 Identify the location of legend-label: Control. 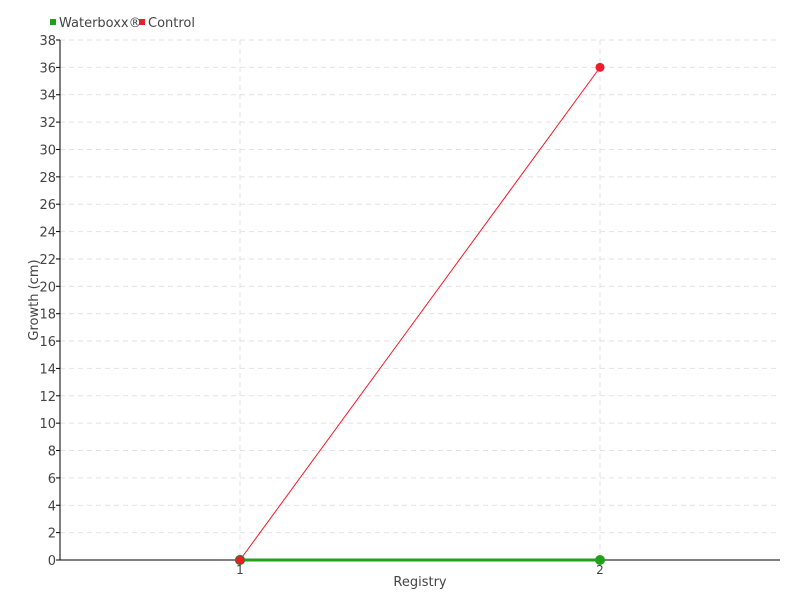
(171, 23).